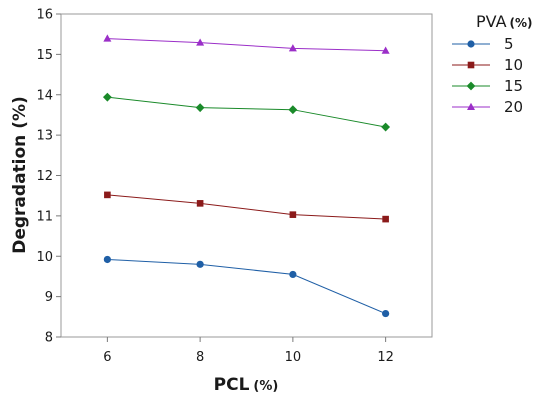 The height and width of the screenshot is (401, 550). What do you see at coordinates (44, 216) in the screenshot?
I see `y-tick-label: 11` at bounding box center [44, 216].